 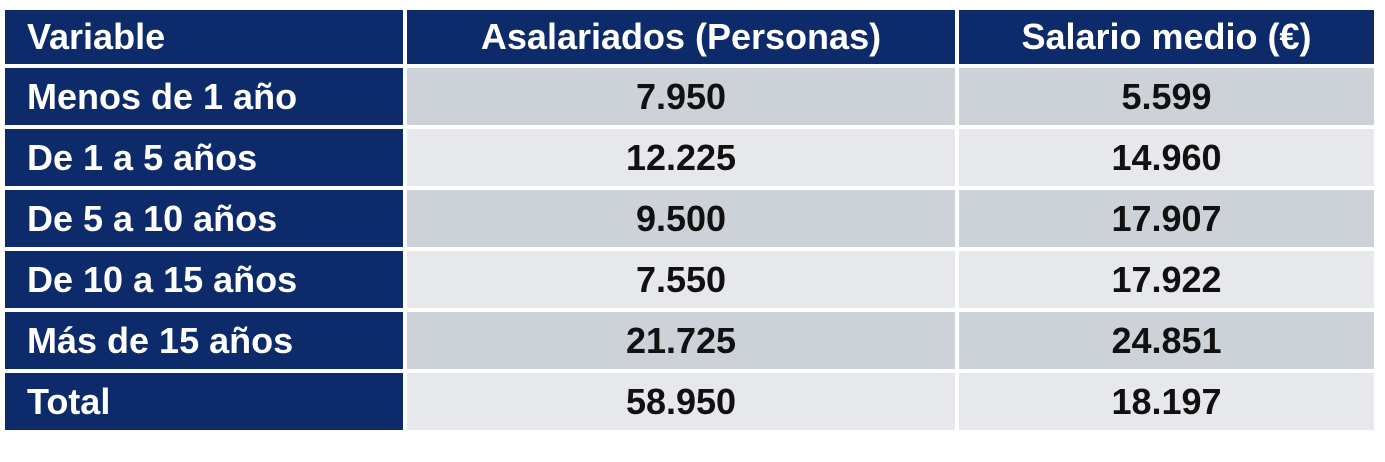 I want to click on value-cell: 5.599, so click(x=1166, y=96).